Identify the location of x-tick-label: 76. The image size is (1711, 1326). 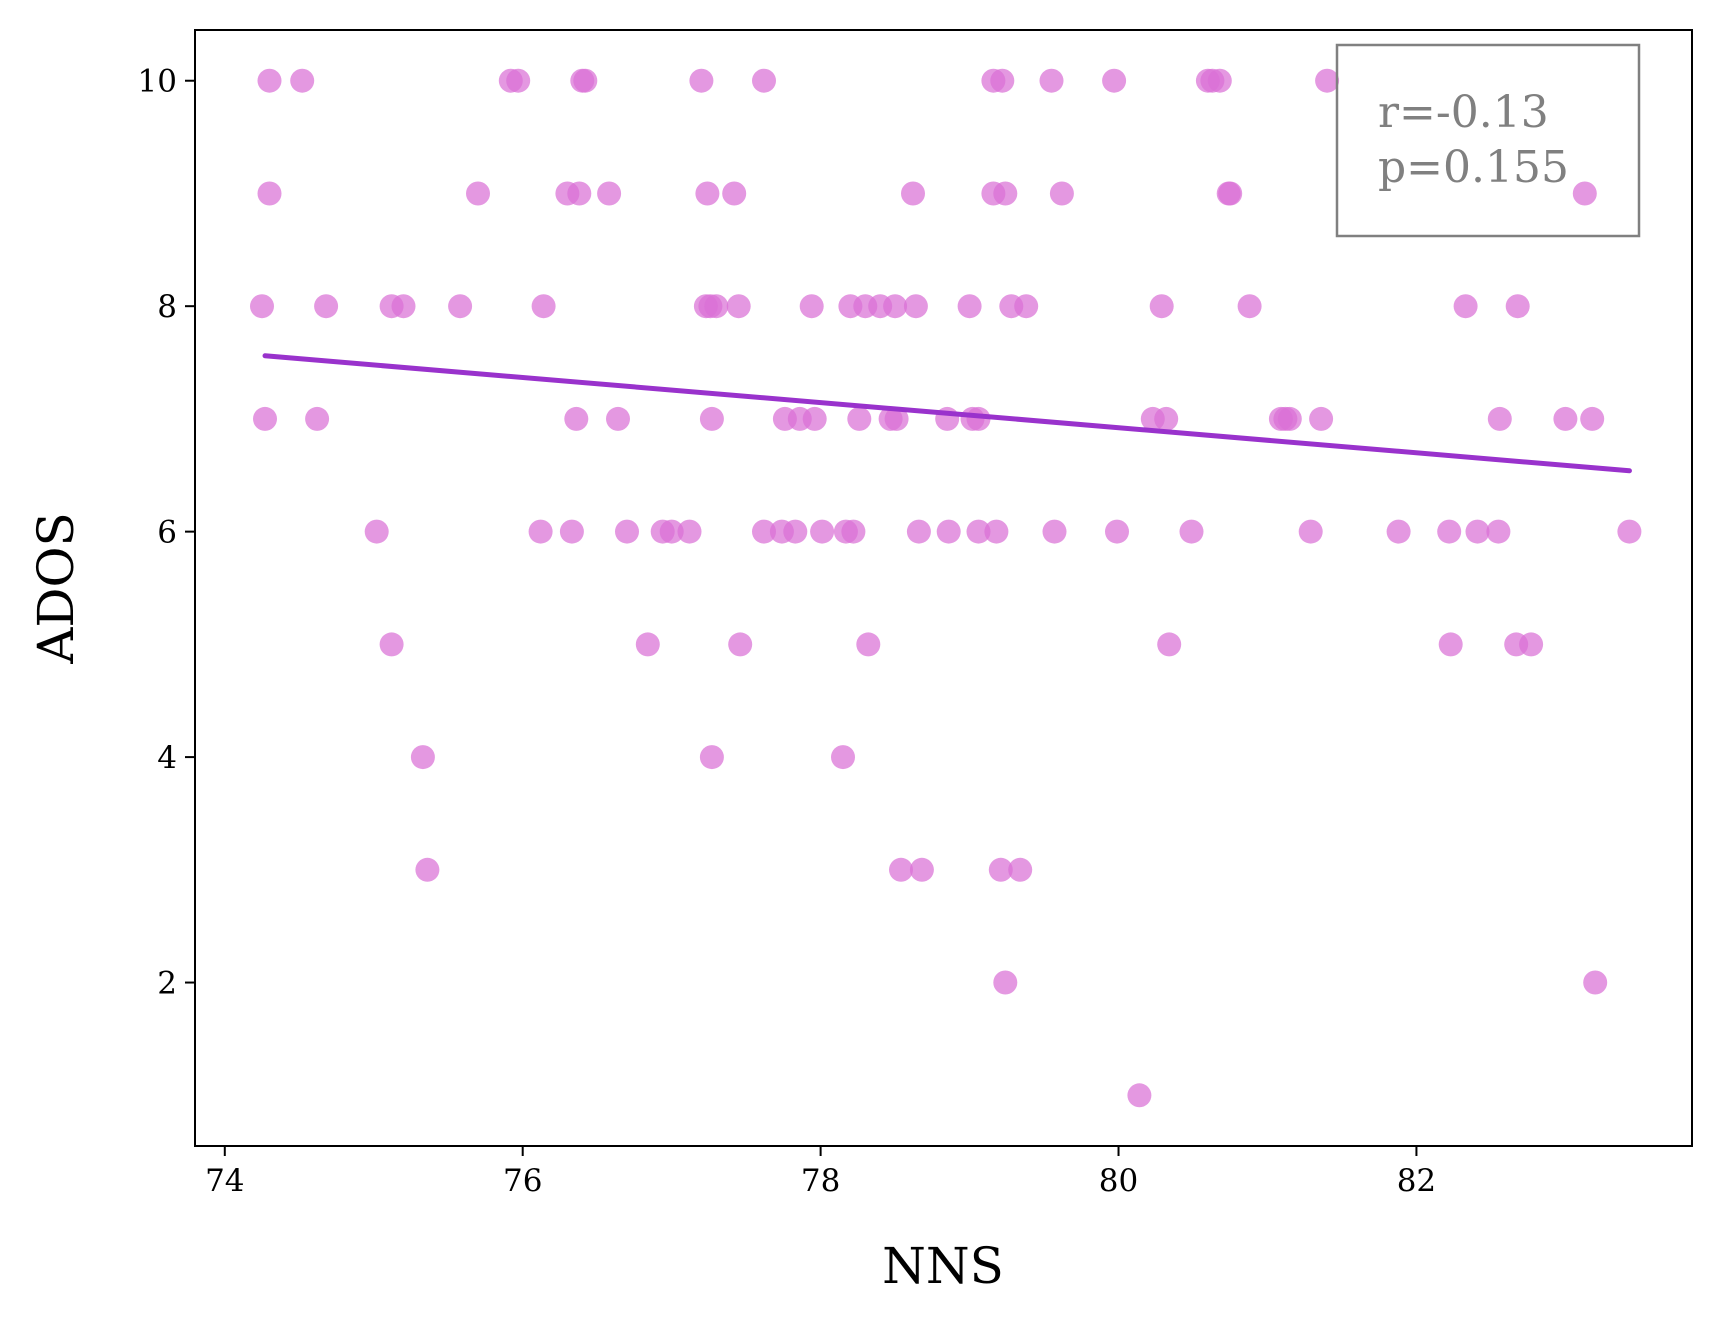
(522, 1181).